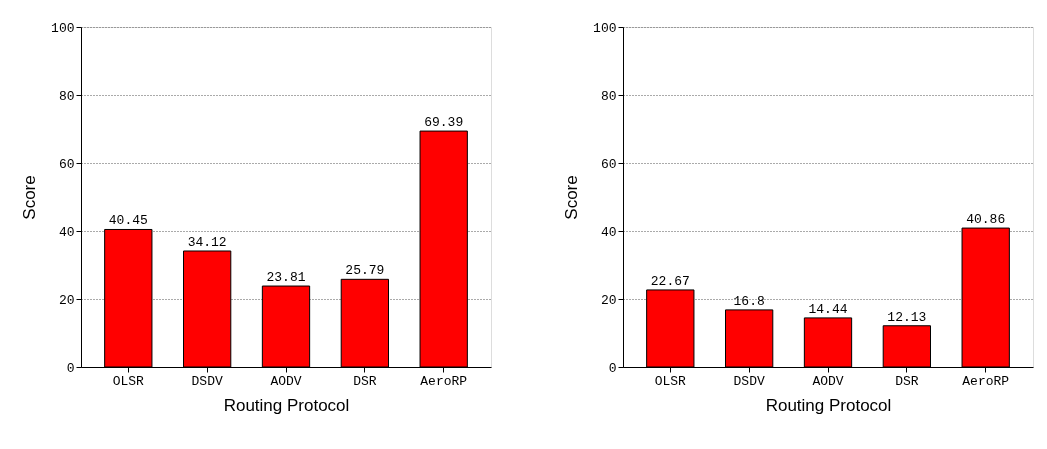 The height and width of the screenshot is (449, 1047). I want to click on data-label: 12.13, so click(907, 317).